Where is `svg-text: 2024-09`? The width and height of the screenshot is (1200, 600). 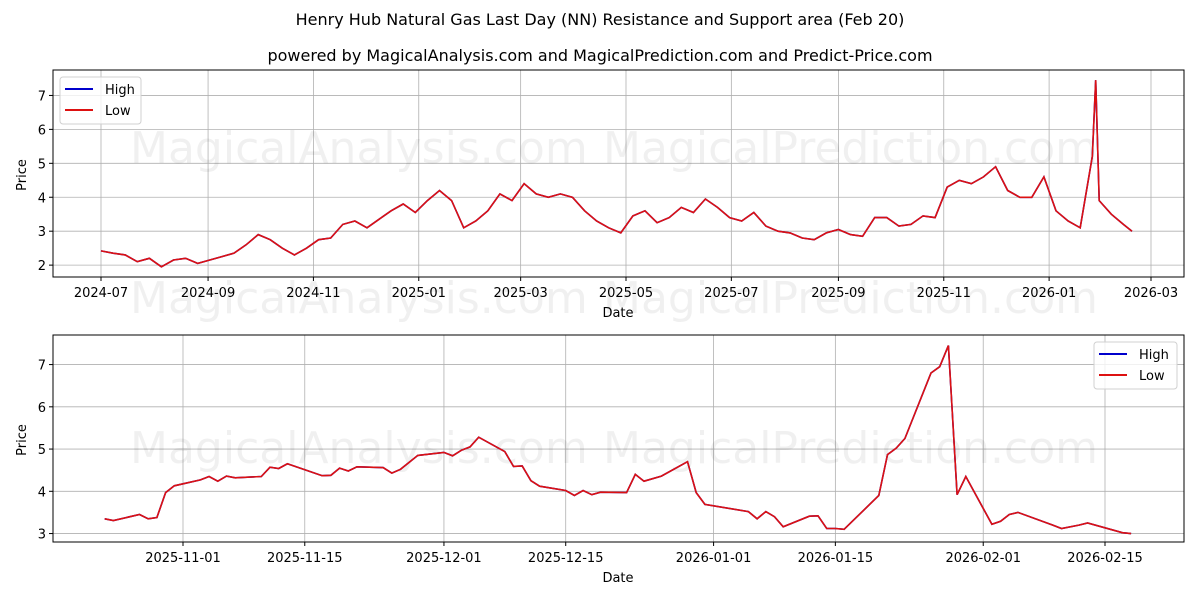
svg-text: 2024-09 is located at coordinates (208, 293).